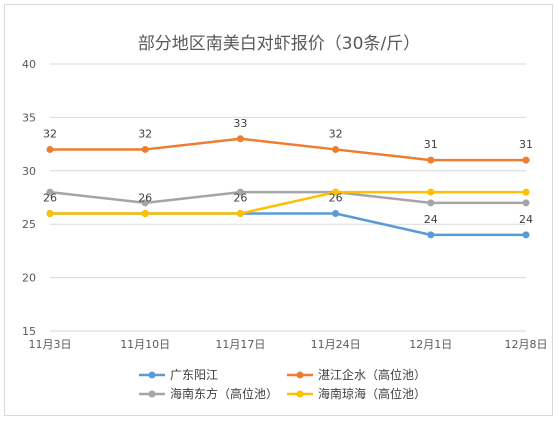 The image size is (559, 422). What do you see at coordinates (29, 331) in the screenshot?
I see `y-tick-label: 15` at bounding box center [29, 331].